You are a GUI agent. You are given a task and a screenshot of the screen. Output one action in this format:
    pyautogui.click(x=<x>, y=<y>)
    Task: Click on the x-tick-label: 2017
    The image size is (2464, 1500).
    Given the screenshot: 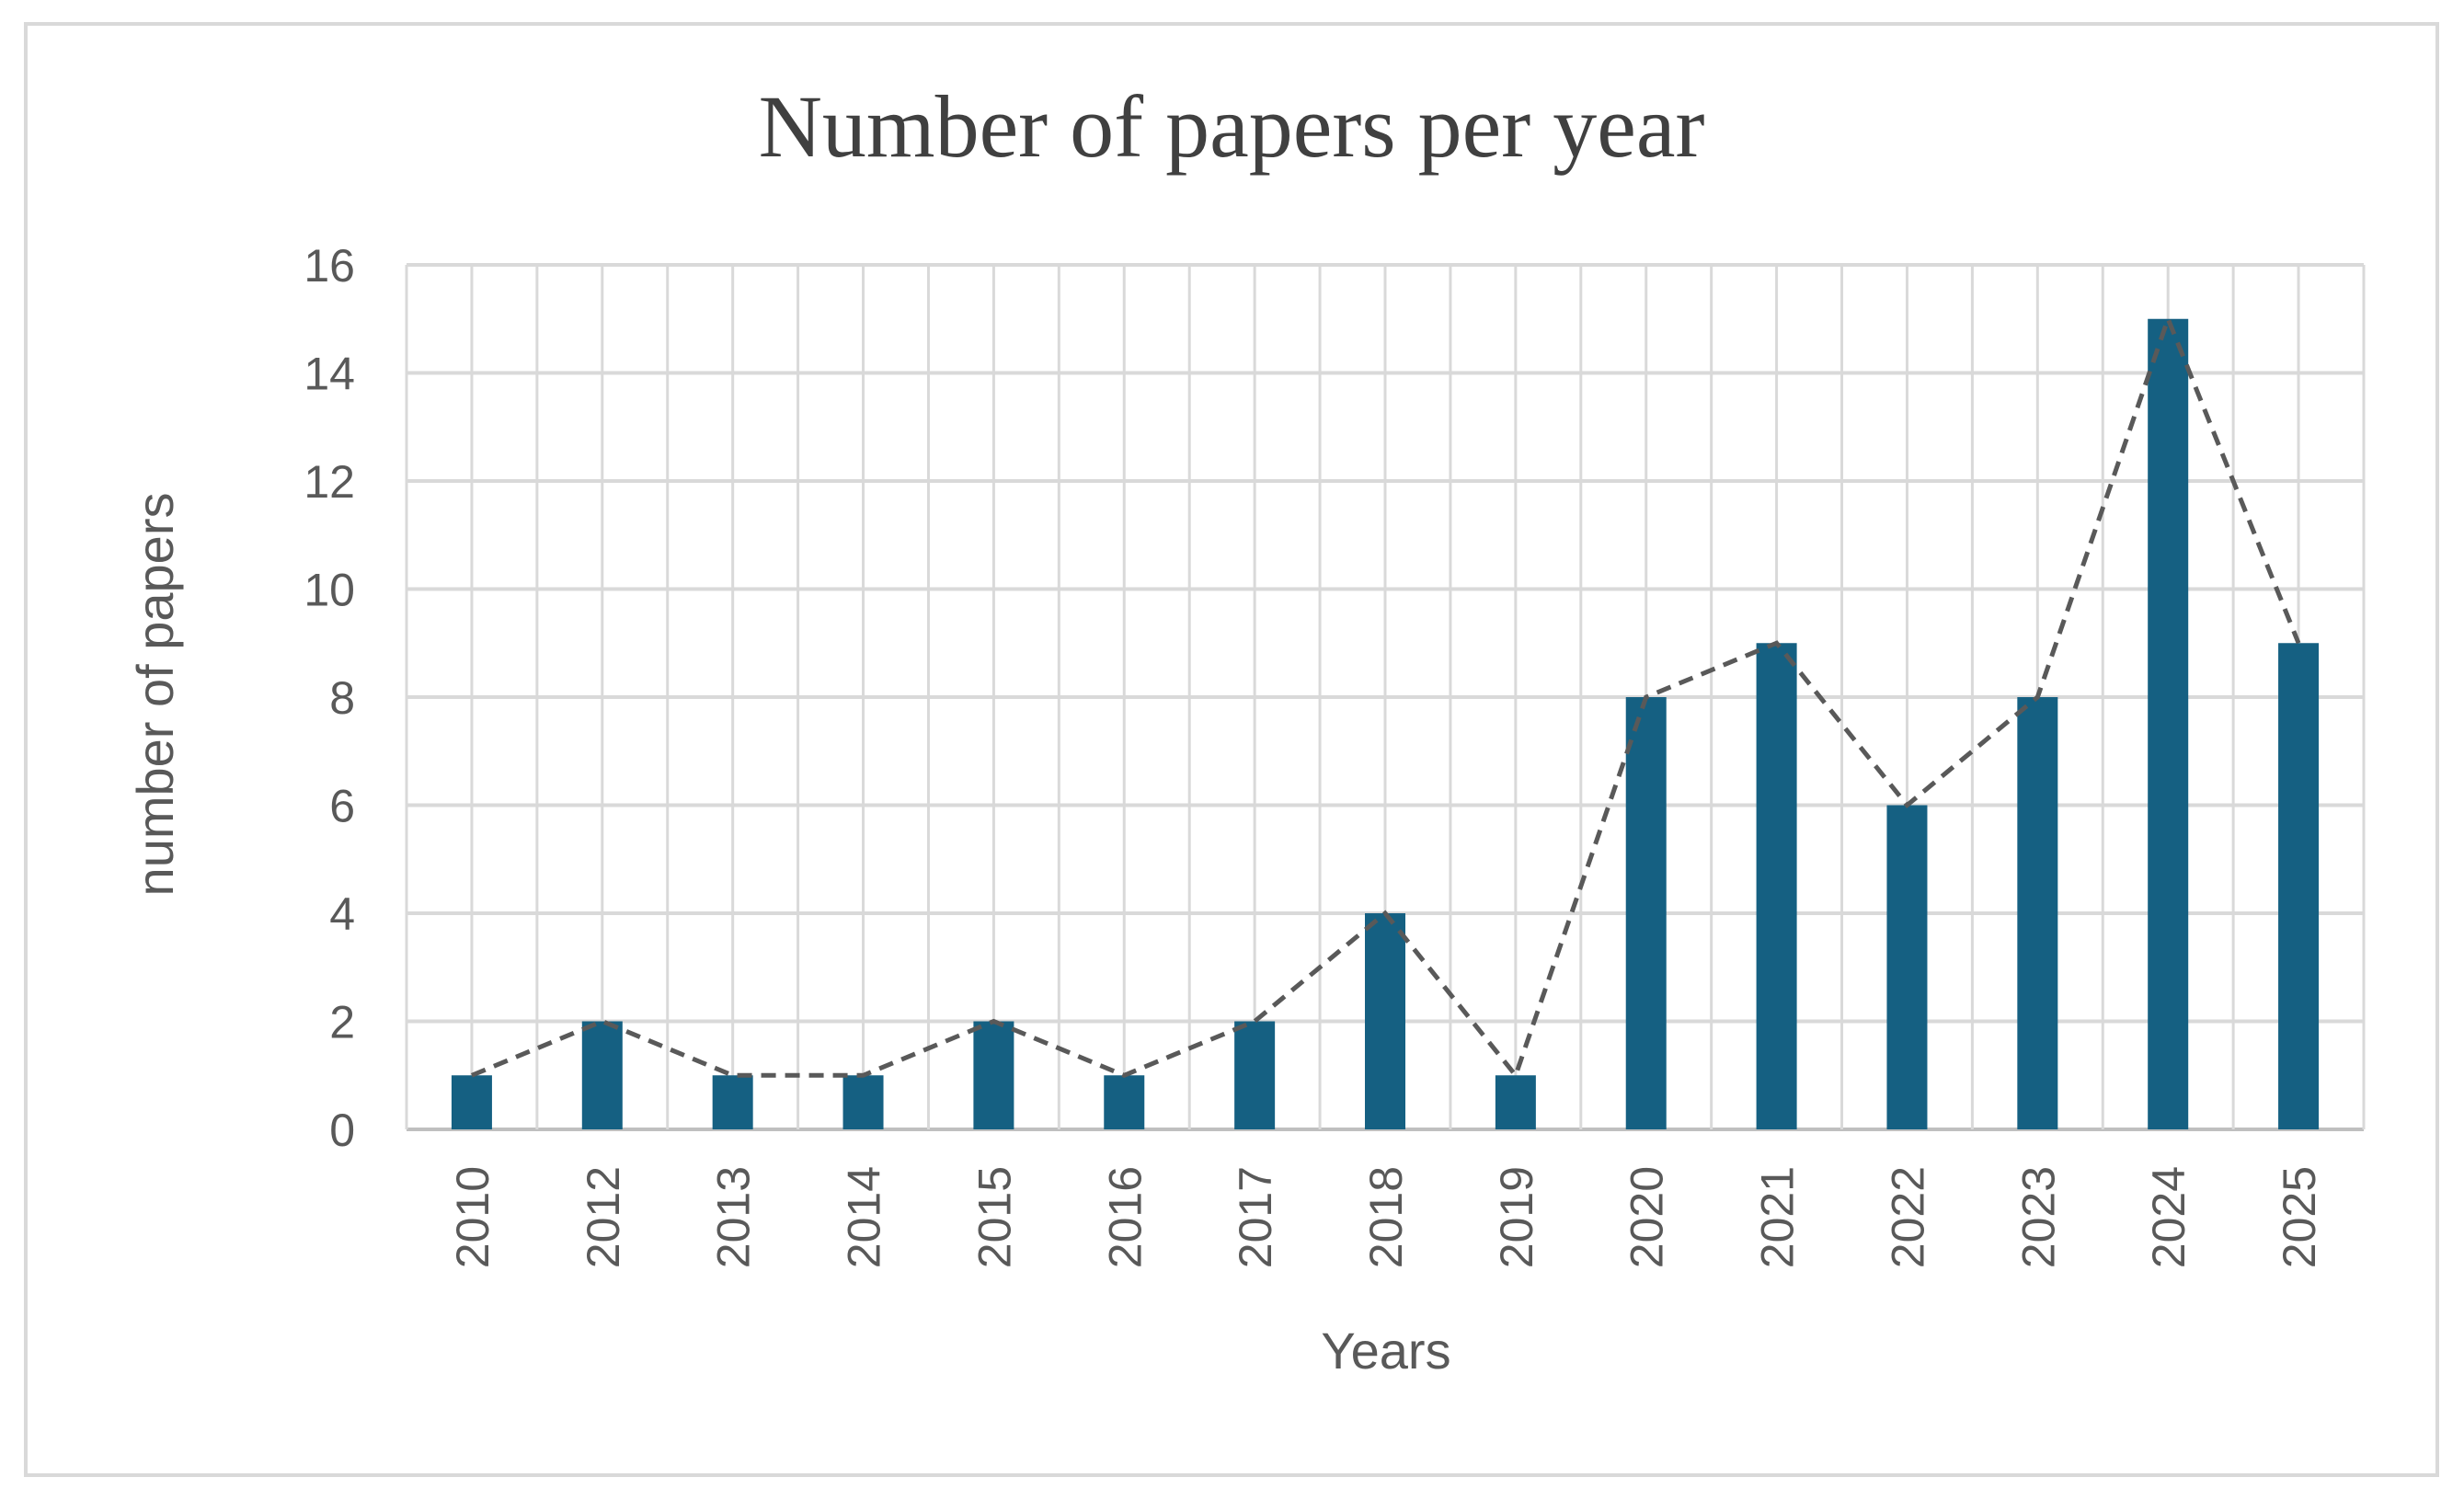 What is the action you would take?
    pyautogui.click(x=1255, y=1217)
    